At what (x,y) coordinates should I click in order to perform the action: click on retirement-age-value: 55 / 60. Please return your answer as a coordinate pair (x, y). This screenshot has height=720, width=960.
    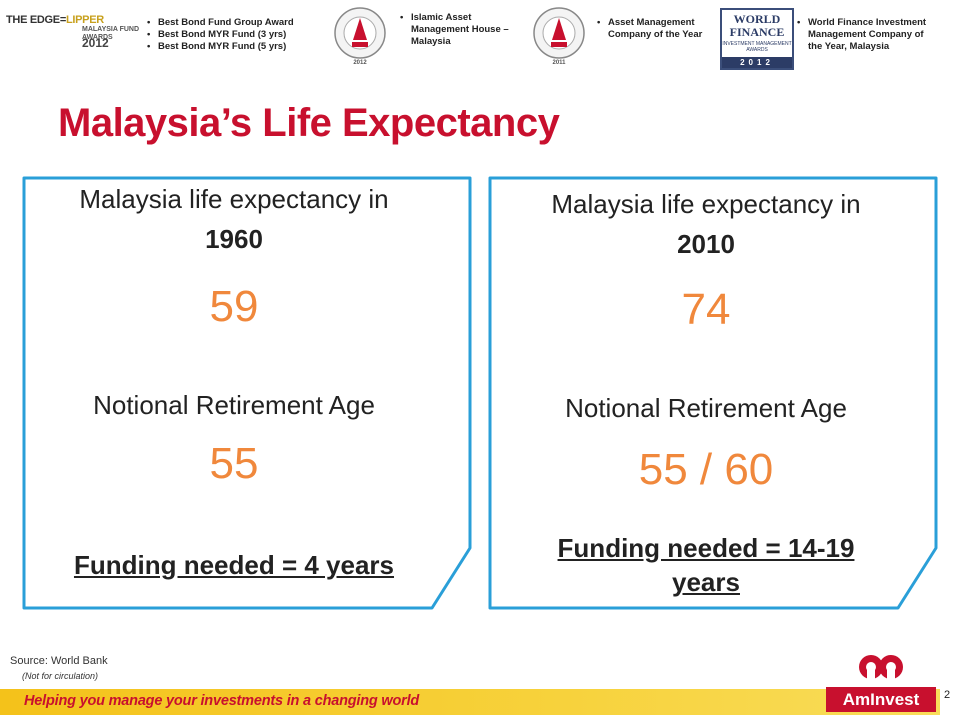
    Looking at the image, I should click on (706, 469).